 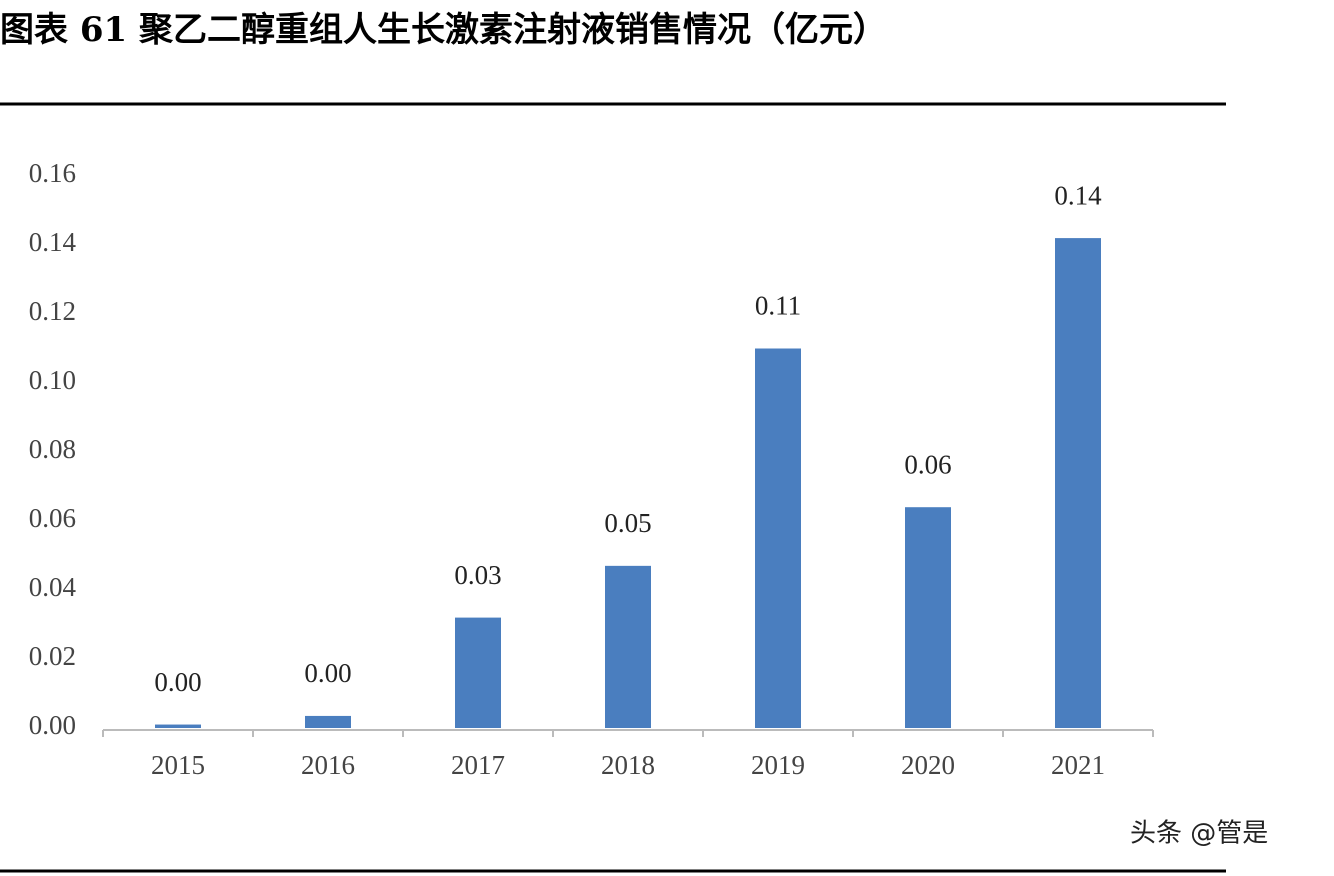 I want to click on y-tick-label: 0.00, so click(x=52, y=725).